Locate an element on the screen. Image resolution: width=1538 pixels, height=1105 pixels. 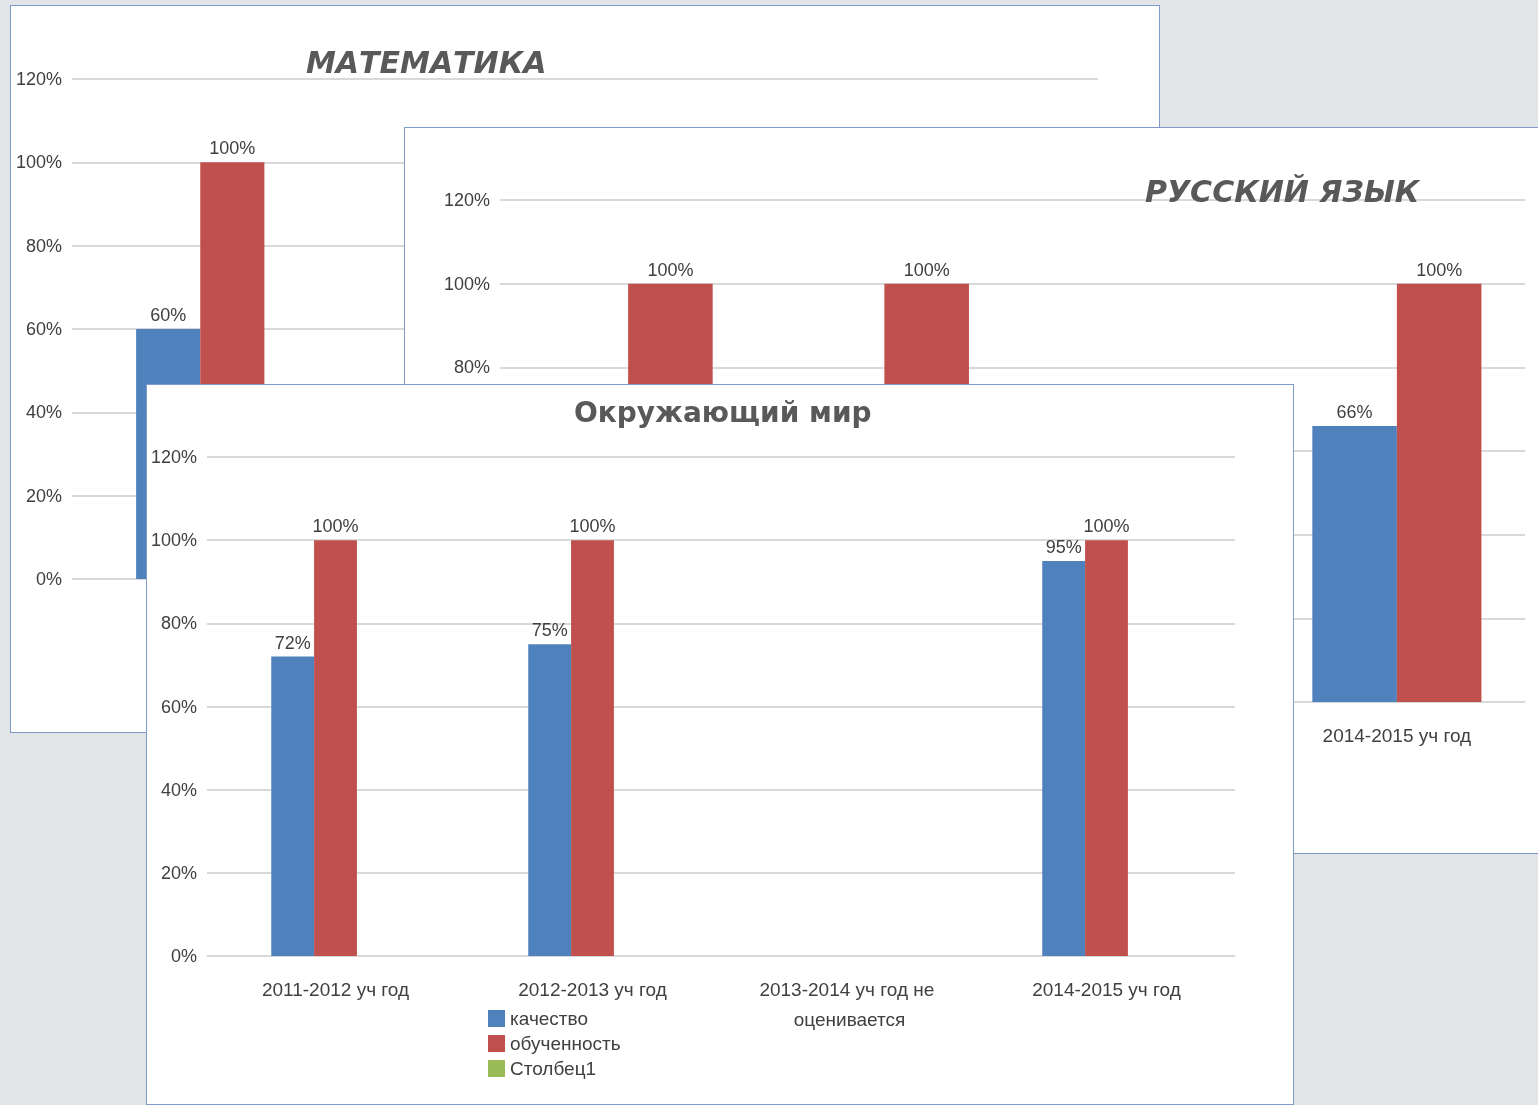
data-label: 95% is located at coordinates (1063, 546).